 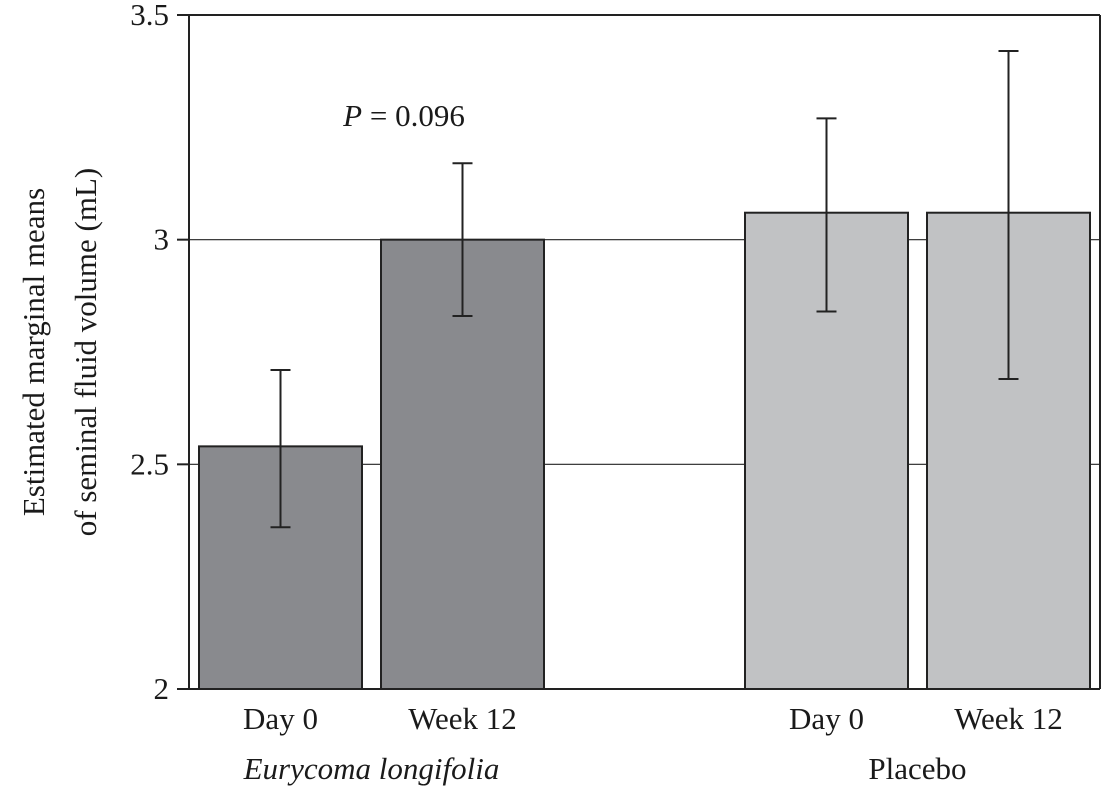 I want to click on p-value-annotation: P = 0.096, so click(x=403, y=115).